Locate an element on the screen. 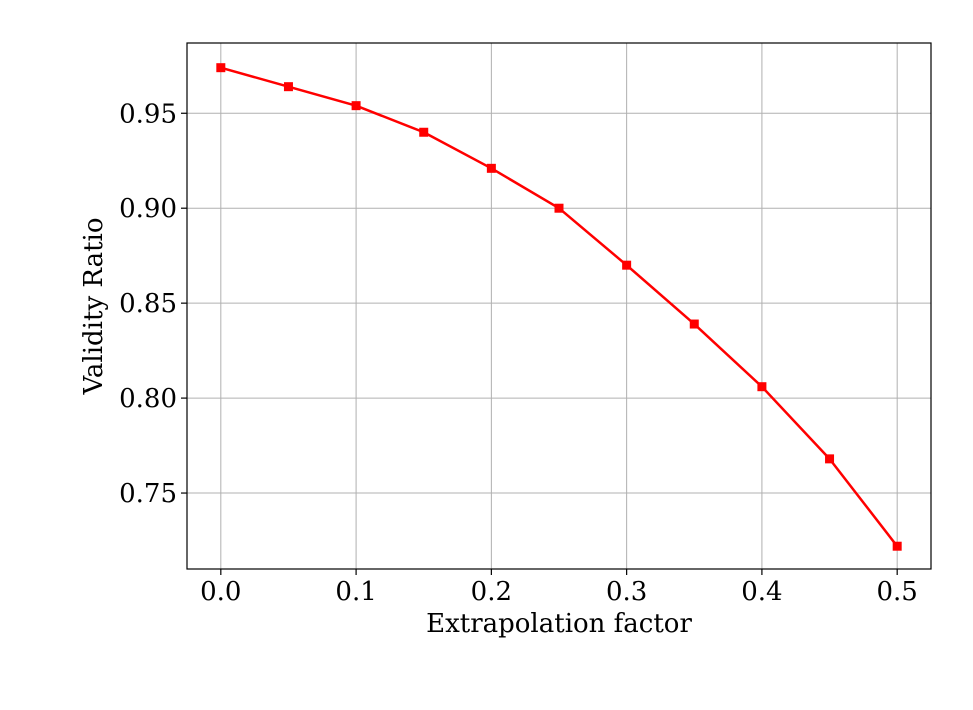  y-axis-ticks: 0.75 0.80 0.85 0.90 0.95 is located at coordinates (153, 304).